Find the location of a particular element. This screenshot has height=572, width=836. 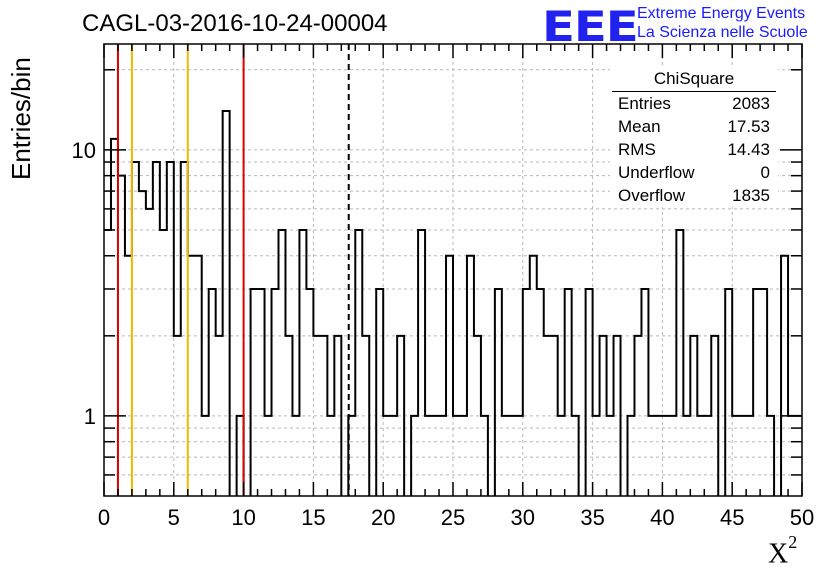

stats-row-underflow: Underflow 0 is located at coordinates (694, 172).